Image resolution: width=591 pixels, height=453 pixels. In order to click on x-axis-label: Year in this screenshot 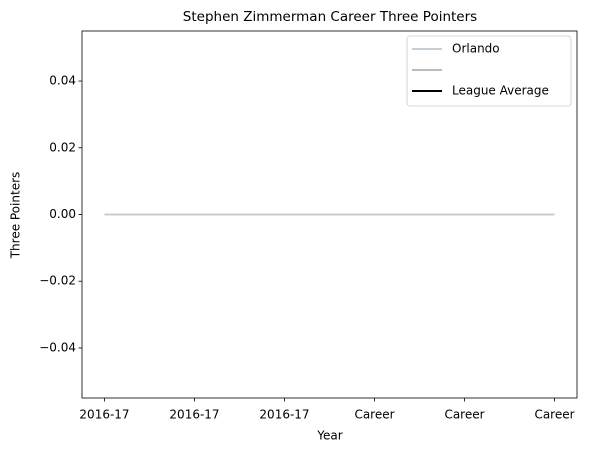, I will do `click(329, 436)`.